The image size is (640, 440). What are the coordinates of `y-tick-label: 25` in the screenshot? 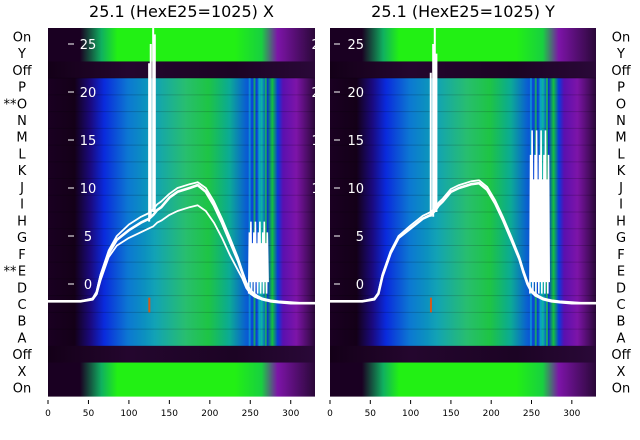 It's located at (319, 45).